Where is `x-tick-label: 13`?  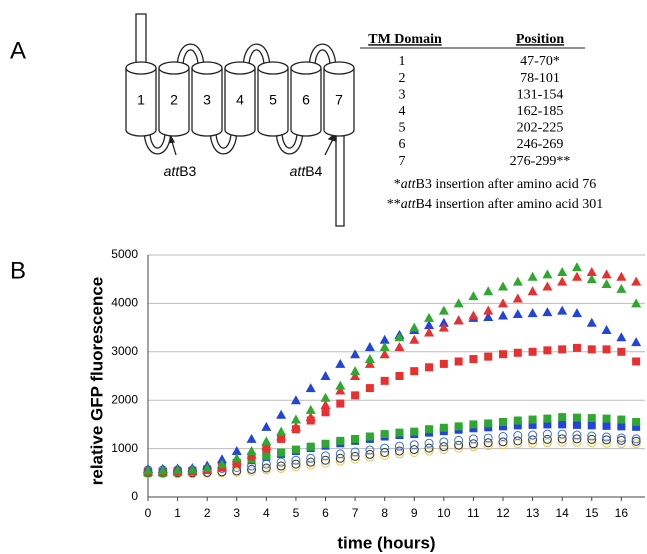
x-tick-label: 13 is located at coordinates (533, 513).